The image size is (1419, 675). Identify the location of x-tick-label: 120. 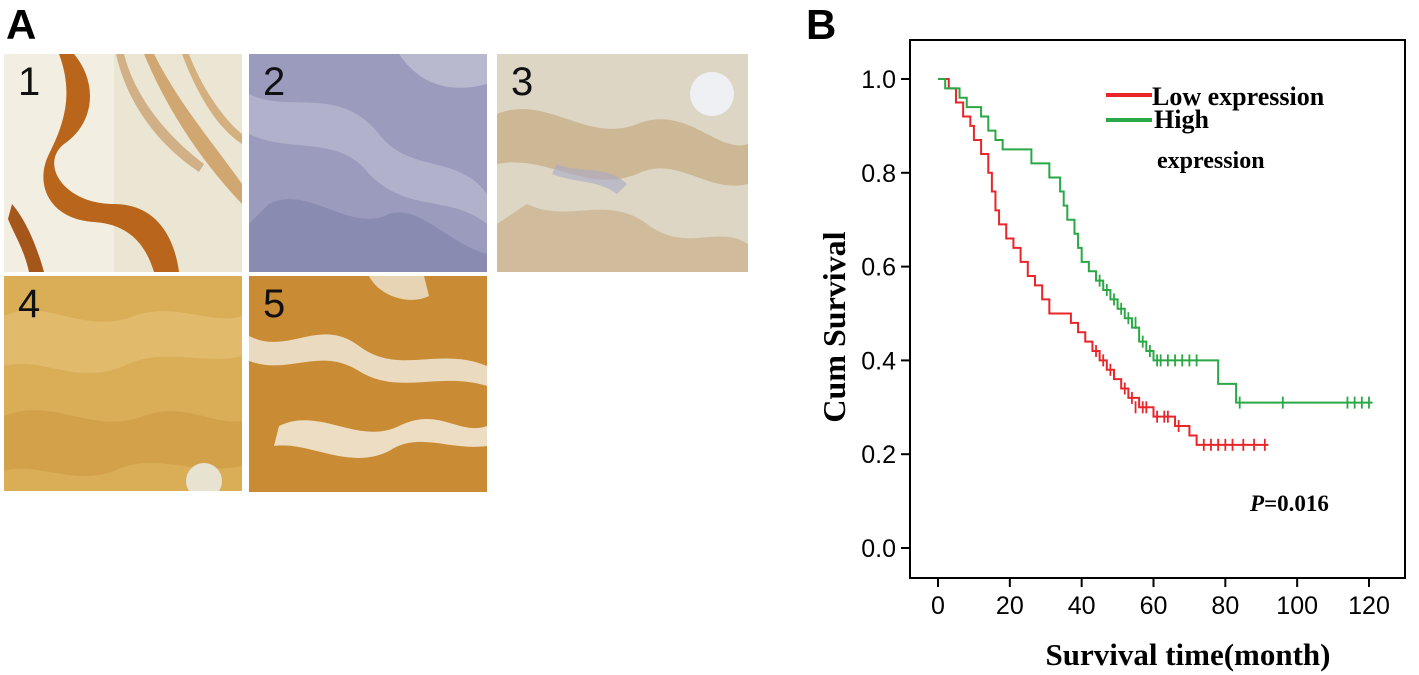
(1369, 606).